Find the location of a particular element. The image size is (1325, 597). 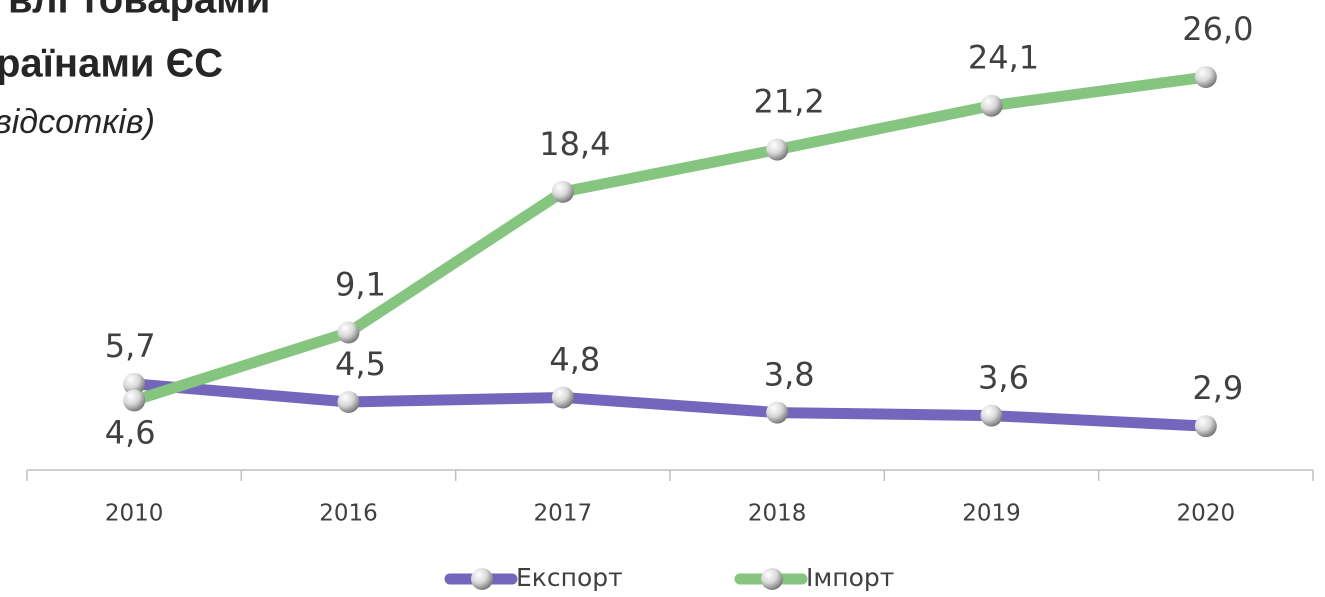

data-label: 18,4 is located at coordinates (574, 144).